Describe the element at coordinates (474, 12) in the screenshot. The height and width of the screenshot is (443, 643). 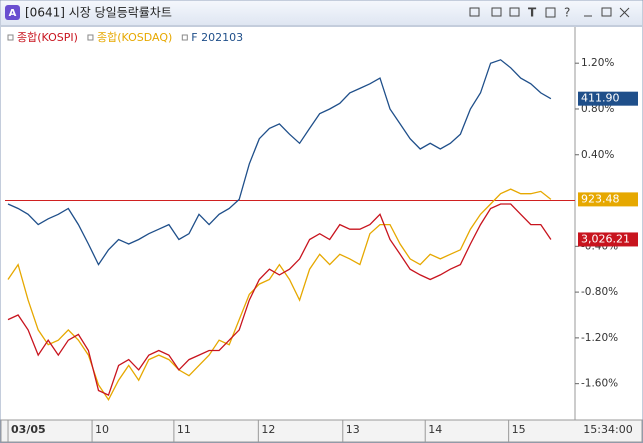
I see `icon-link` at that location.